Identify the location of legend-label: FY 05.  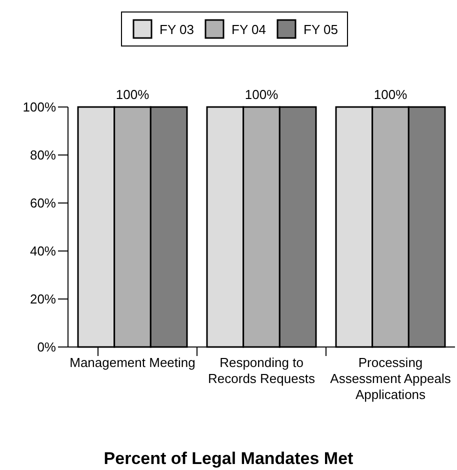
(321, 29).